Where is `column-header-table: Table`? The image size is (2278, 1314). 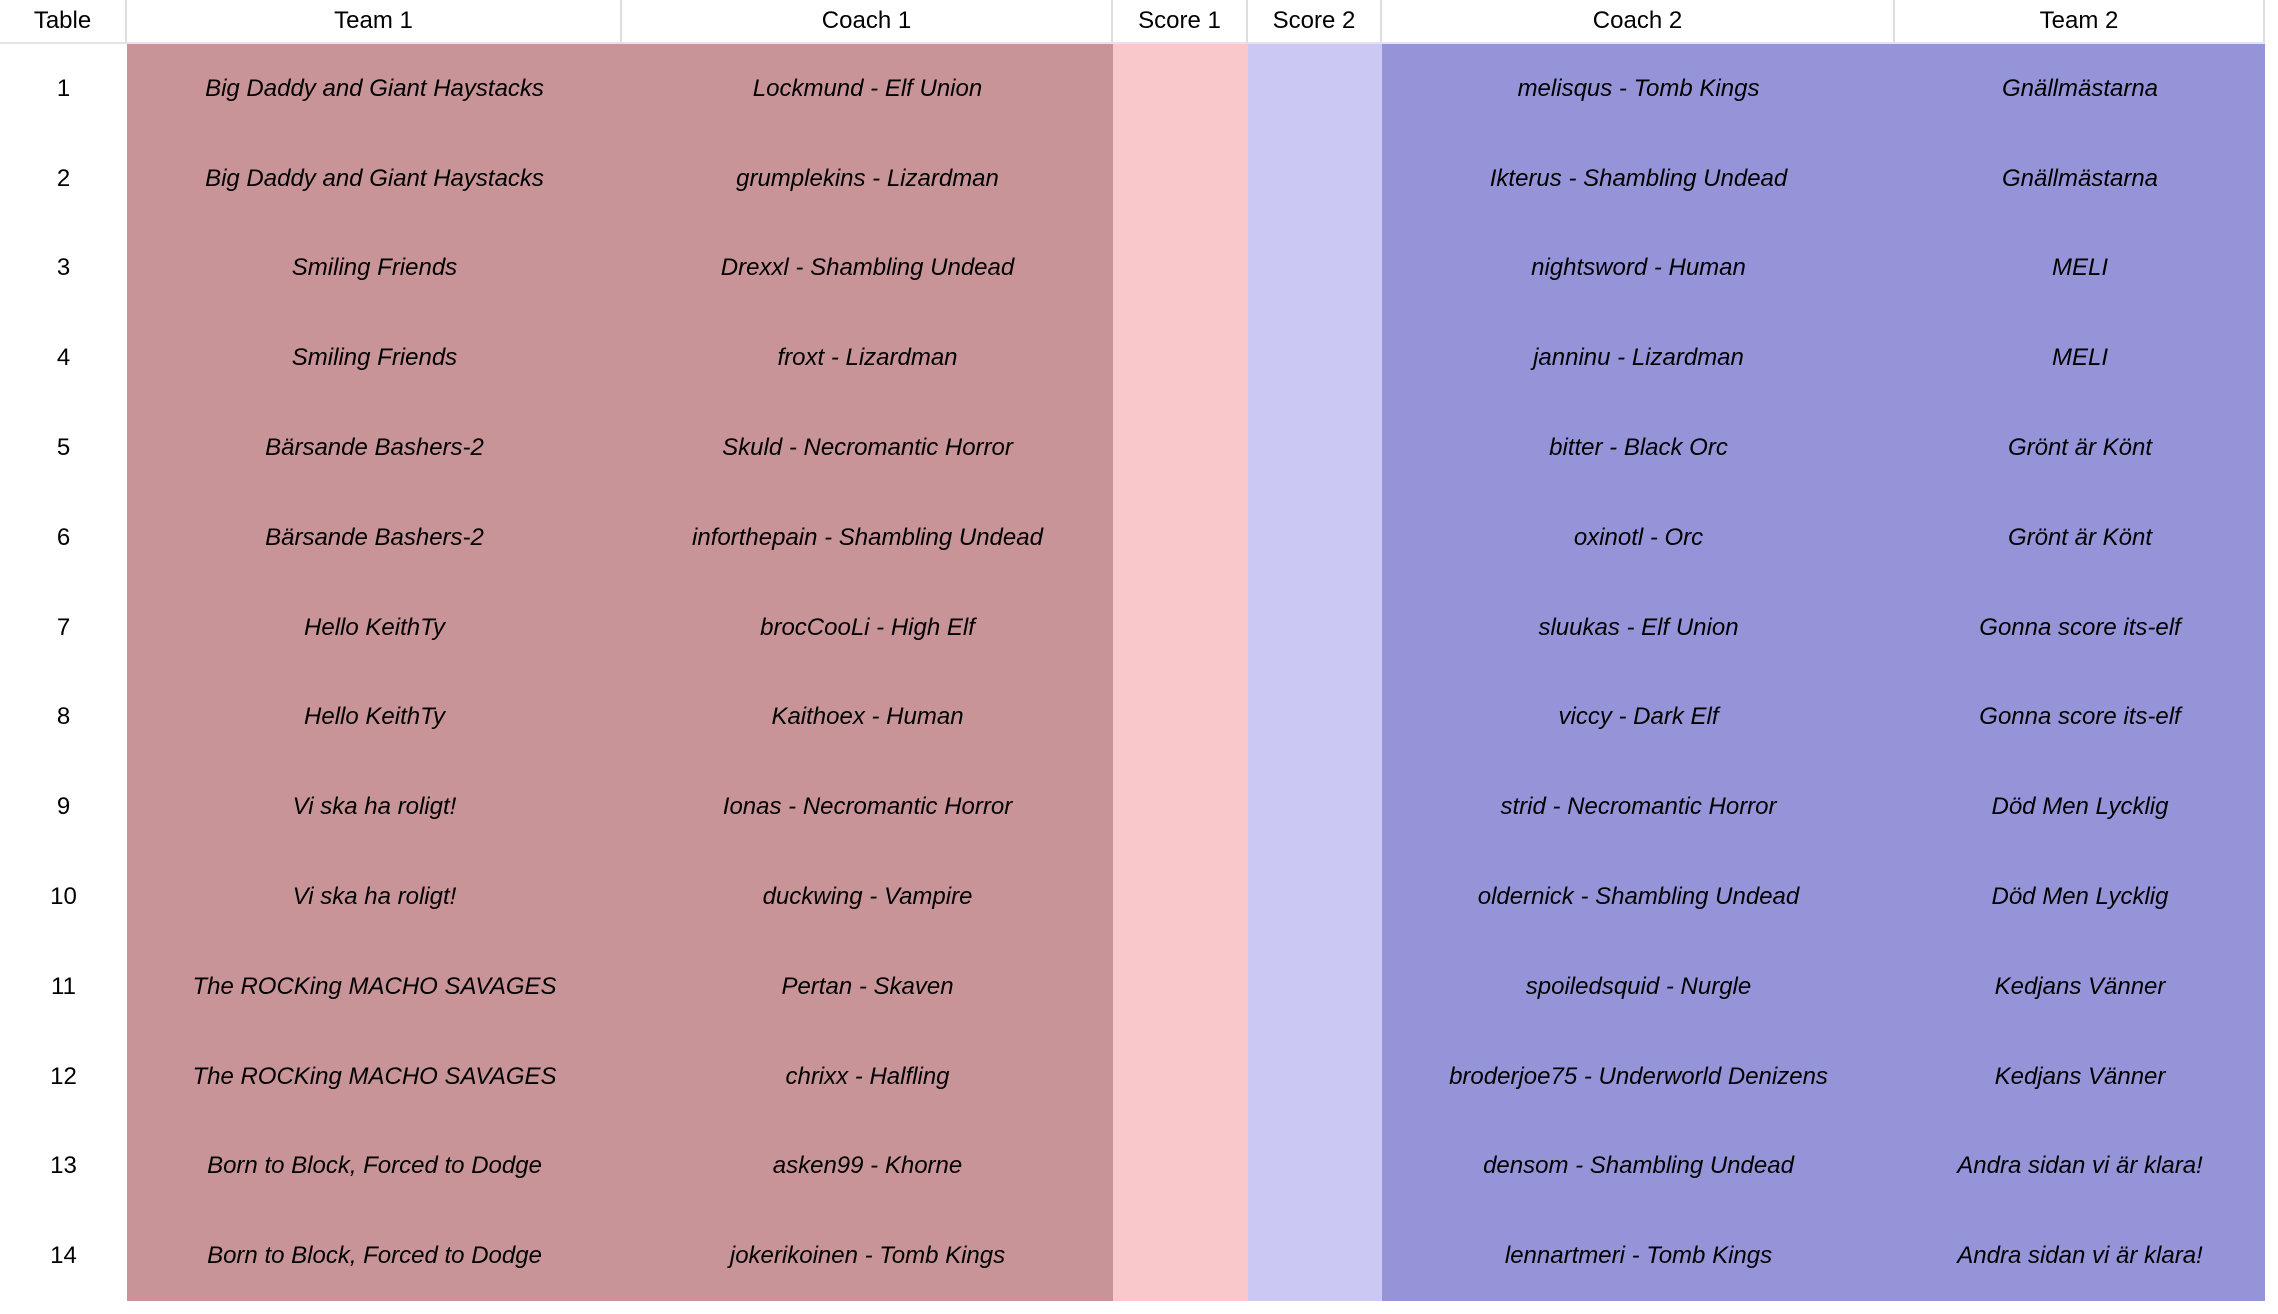 column-header-table: Table is located at coordinates (63, 22).